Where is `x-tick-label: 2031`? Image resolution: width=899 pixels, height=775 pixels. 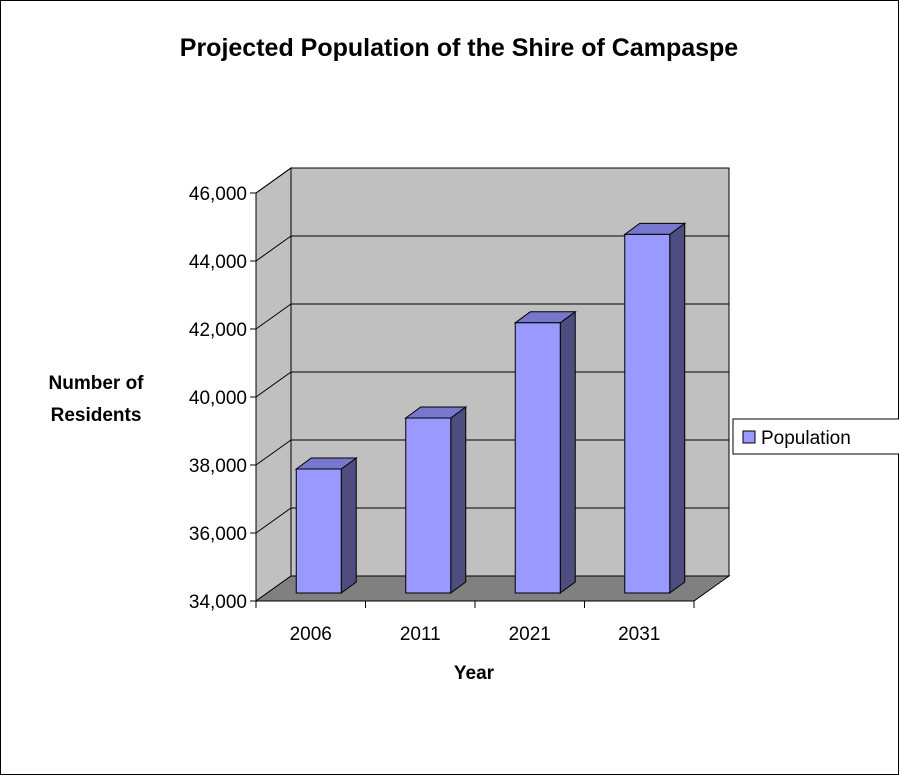 x-tick-label: 2031 is located at coordinates (639, 634).